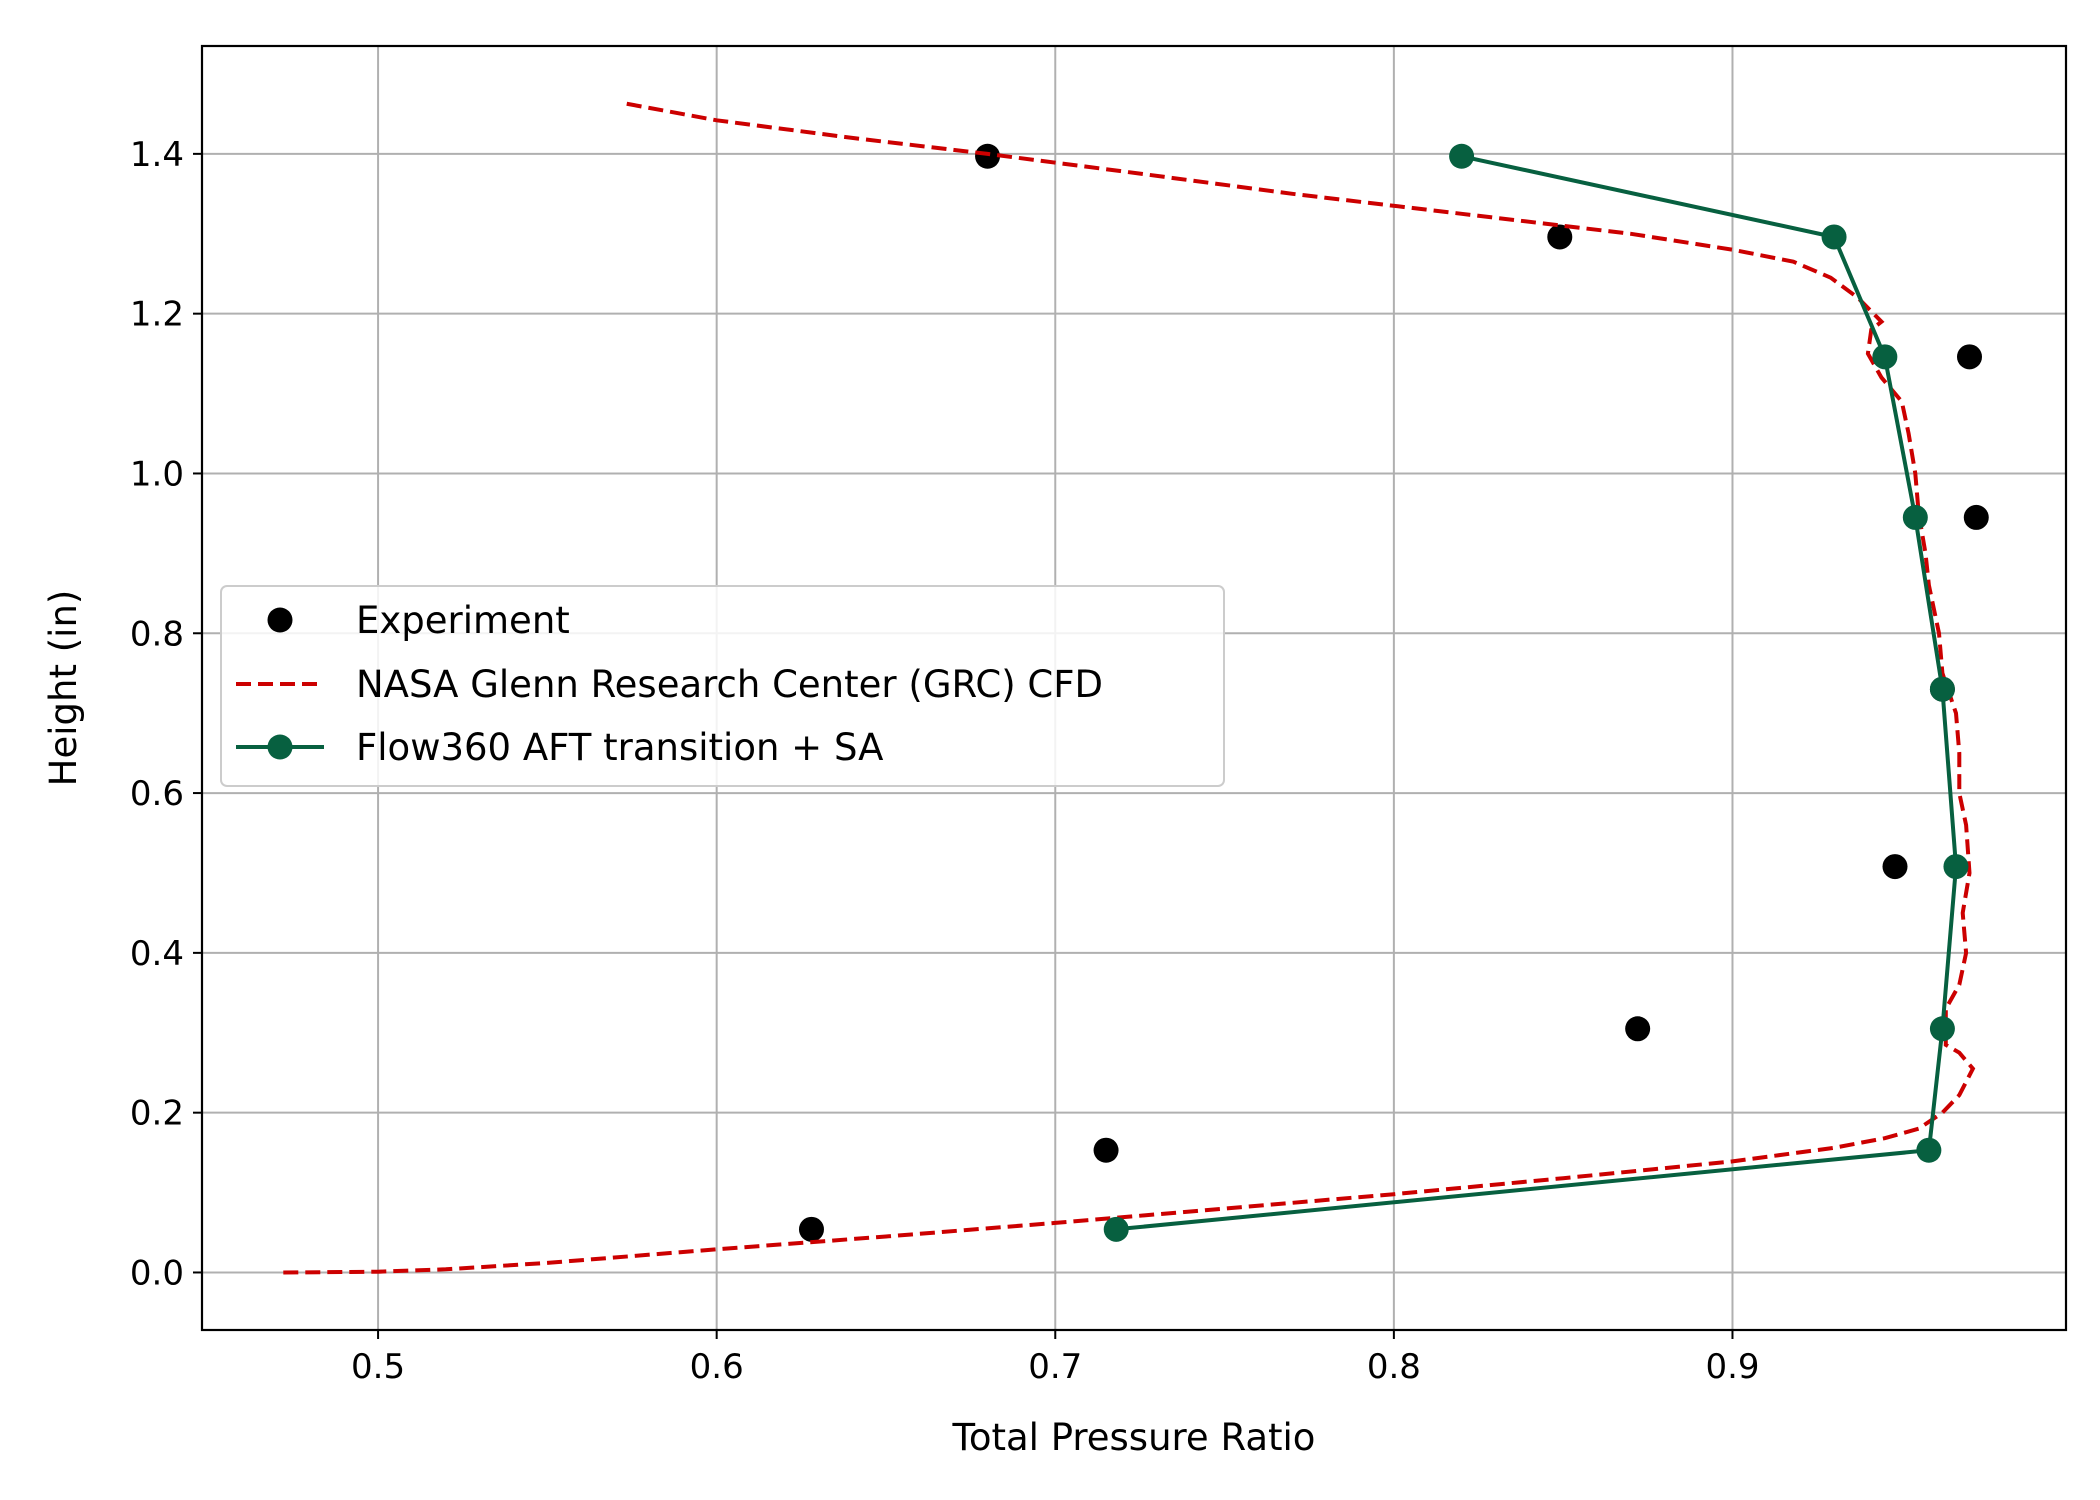 The height and width of the screenshot is (1500, 2100). I want to click on x-axis-label: Total Pressure Ratio, so click(1134, 1437).